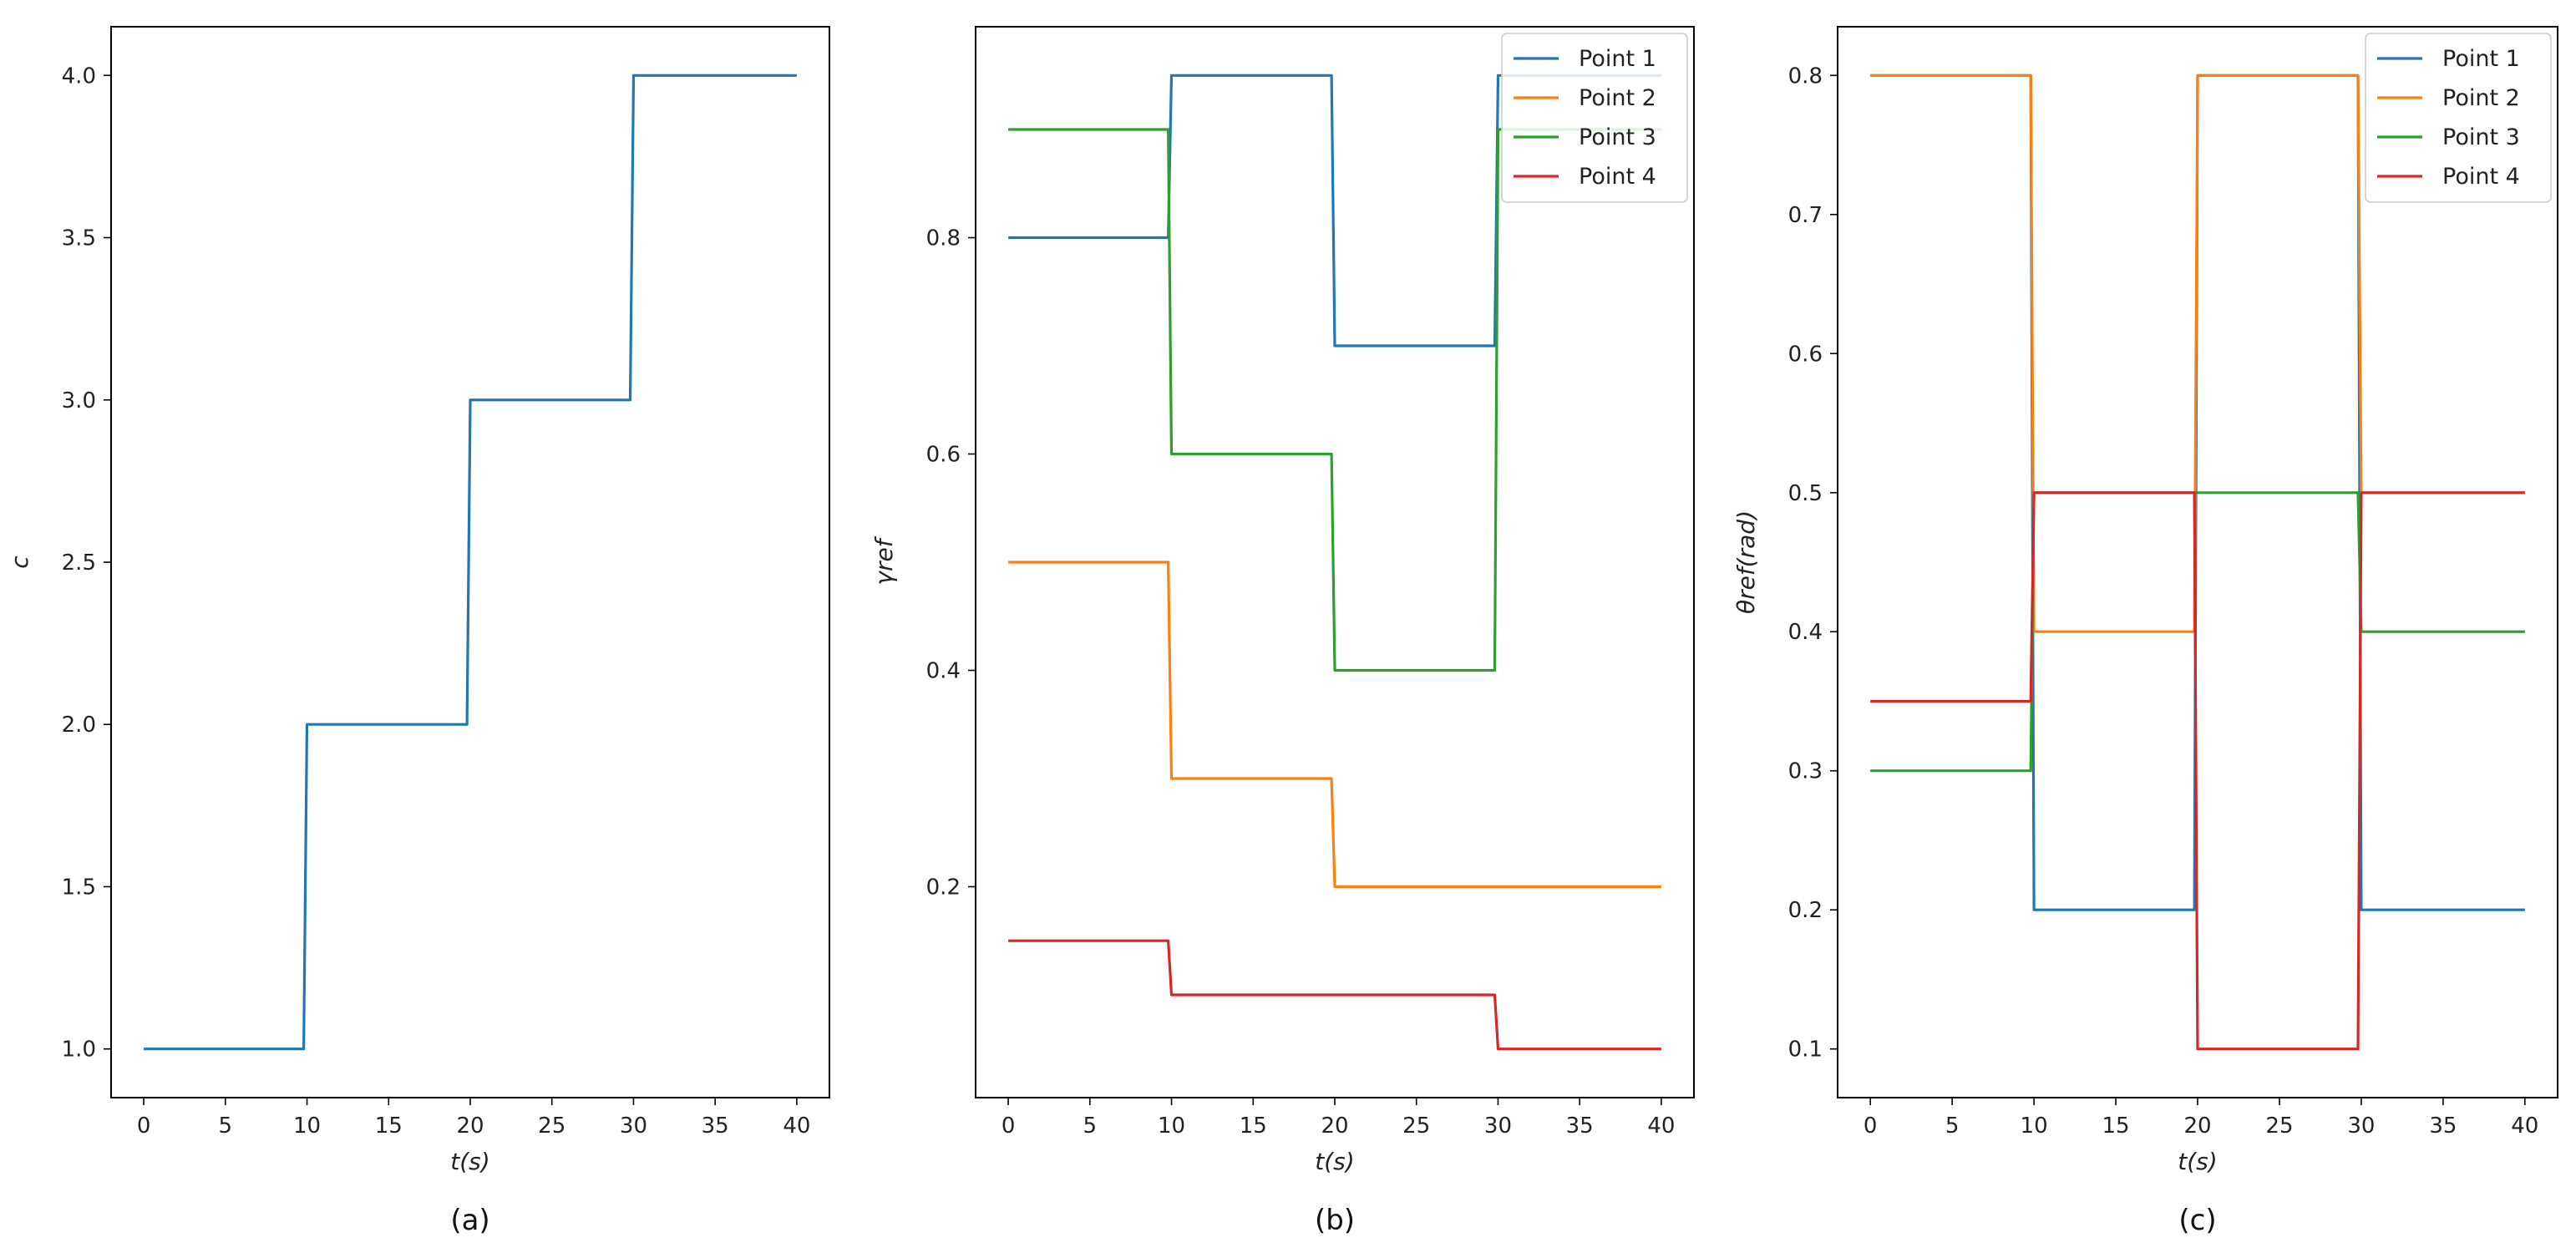  What do you see at coordinates (307, 1126) in the screenshot?
I see `x-tick-label-a: 10` at bounding box center [307, 1126].